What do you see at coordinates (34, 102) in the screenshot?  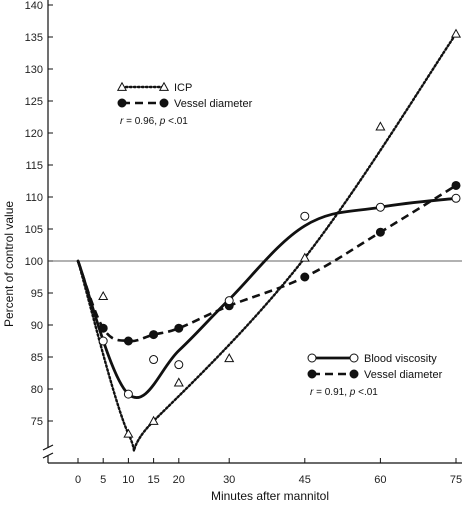 I see `y-tick-label: 125` at bounding box center [34, 102].